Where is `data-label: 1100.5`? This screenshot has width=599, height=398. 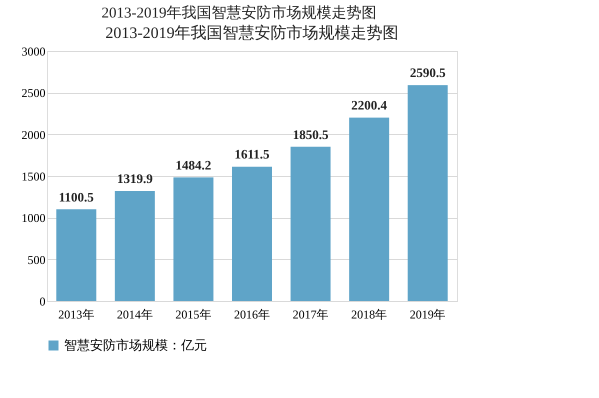
data-label: 1100.5 is located at coordinates (76, 196).